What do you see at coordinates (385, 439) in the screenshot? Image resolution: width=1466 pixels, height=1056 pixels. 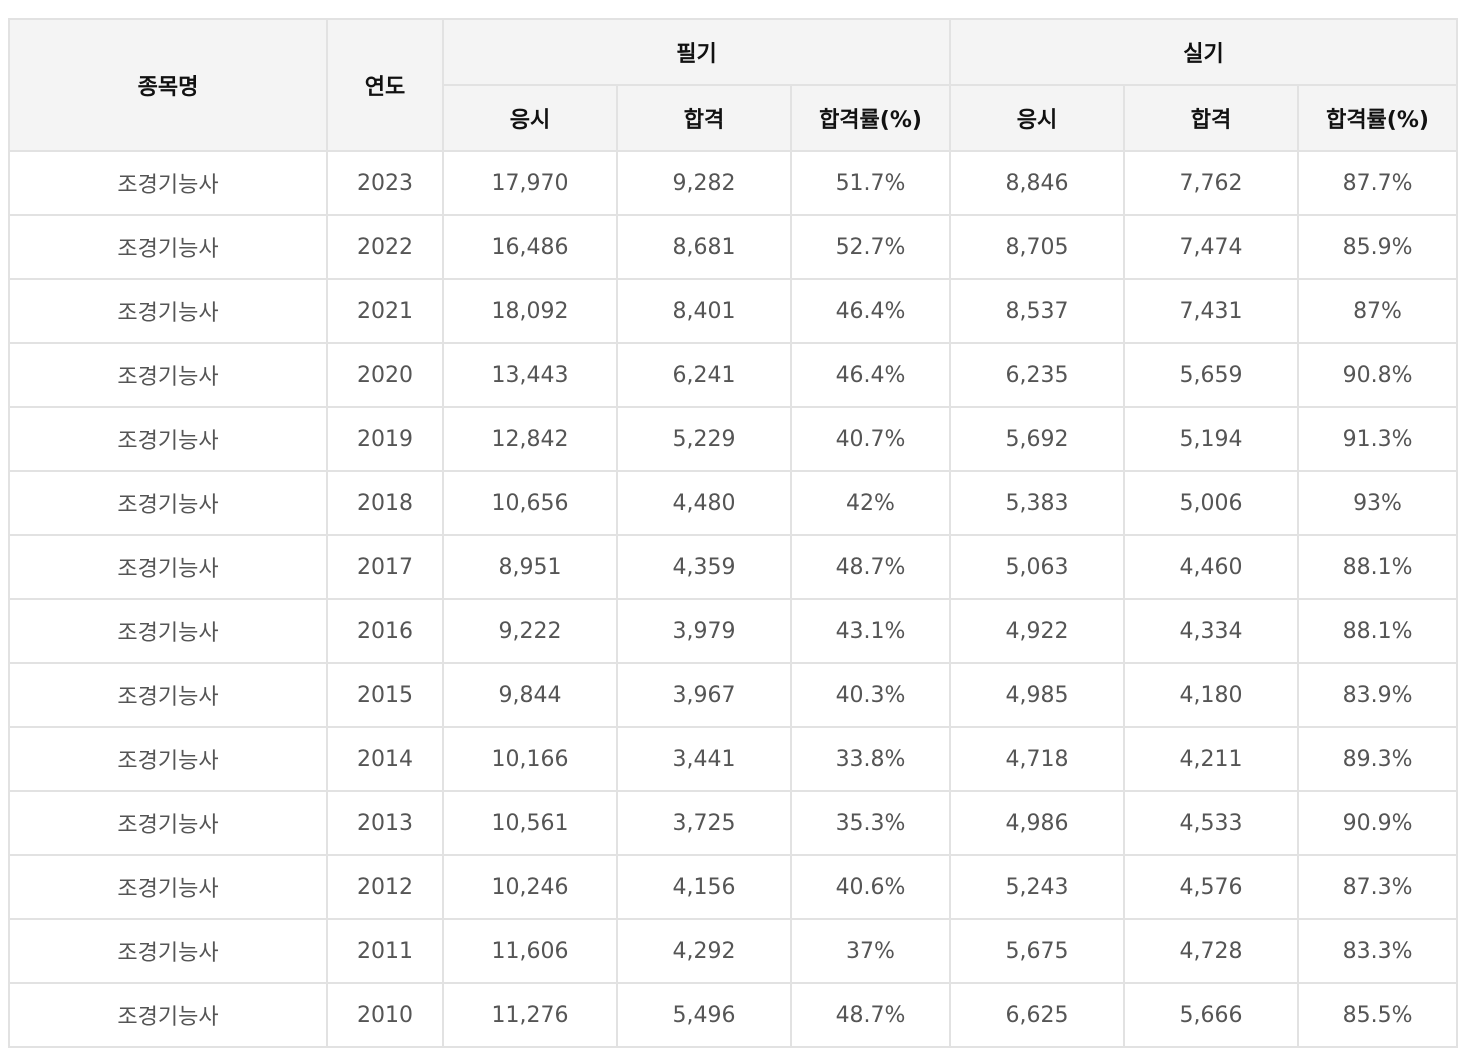 I see `cell-year: 2019` at bounding box center [385, 439].